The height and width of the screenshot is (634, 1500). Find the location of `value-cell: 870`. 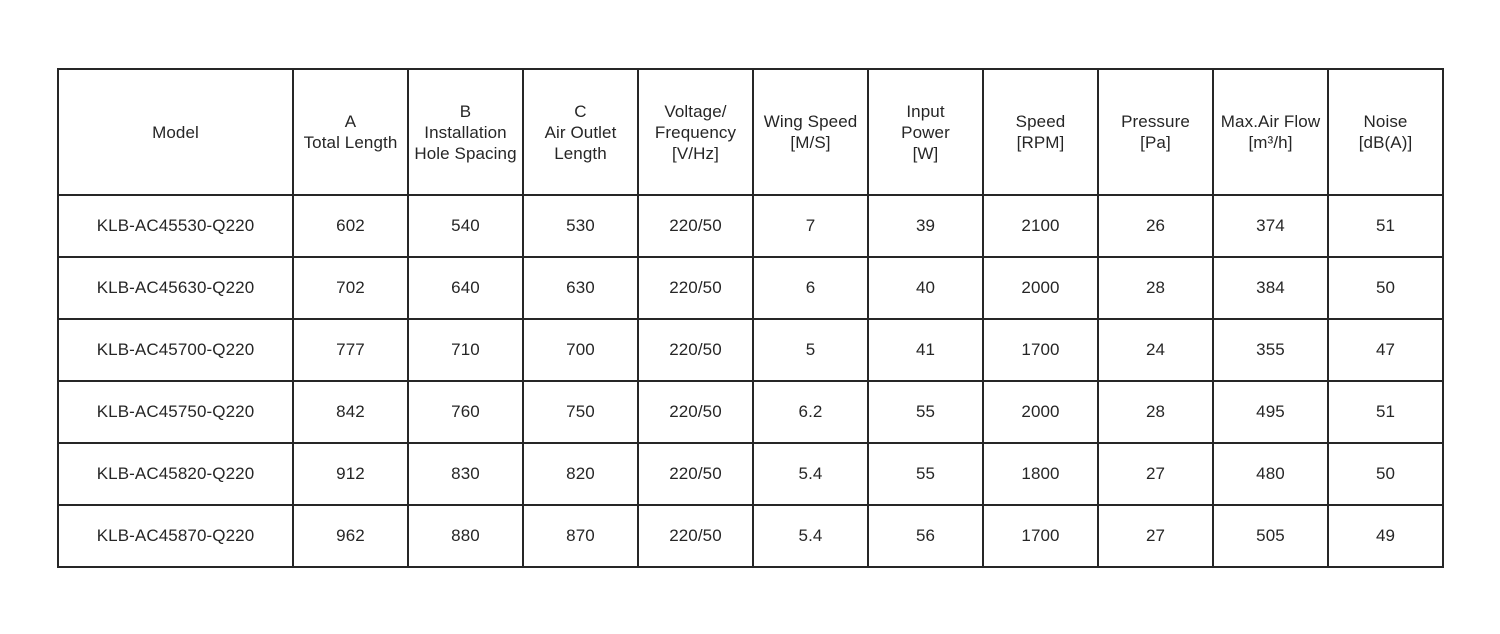

value-cell: 870 is located at coordinates (580, 536).